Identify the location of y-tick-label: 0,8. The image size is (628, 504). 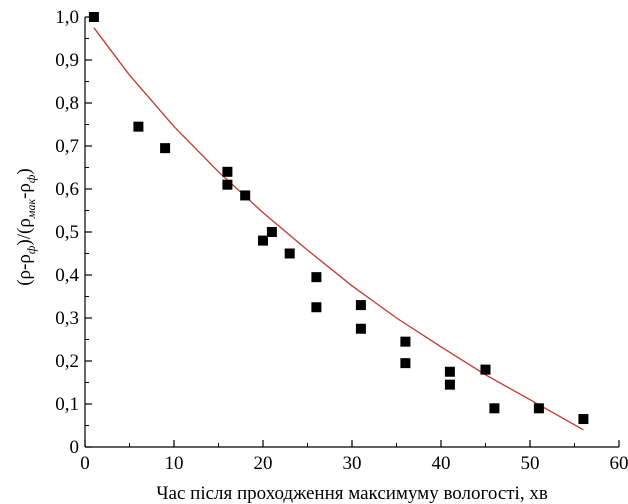
(67, 103).